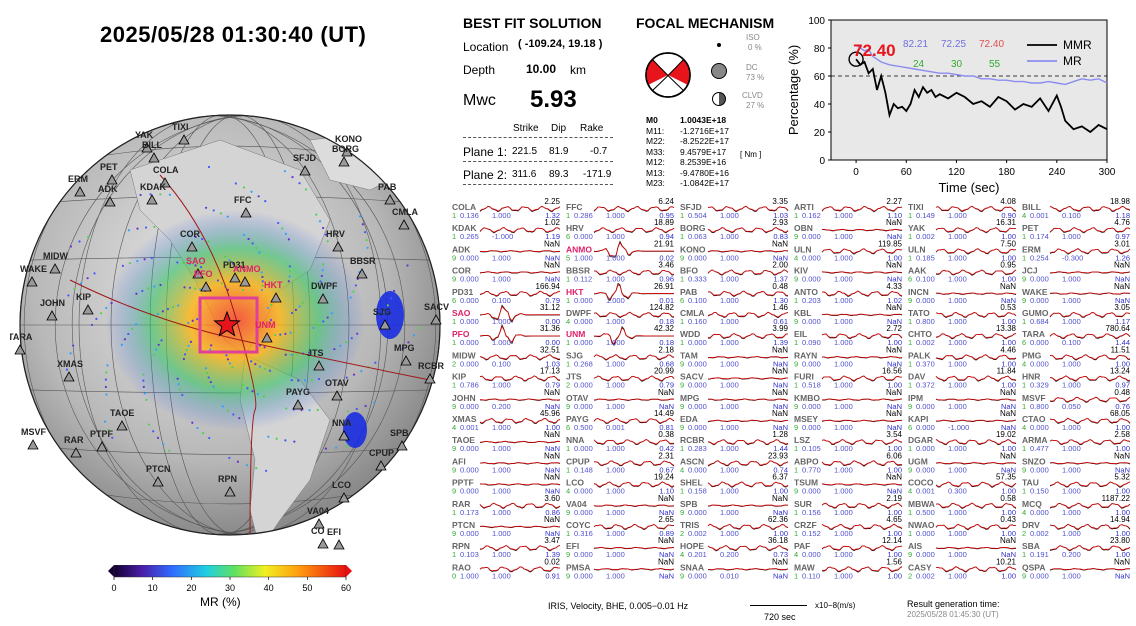  Describe the element at coordinates (780, 477) in the screenshot. I see `station-max: 6.37` at that location.